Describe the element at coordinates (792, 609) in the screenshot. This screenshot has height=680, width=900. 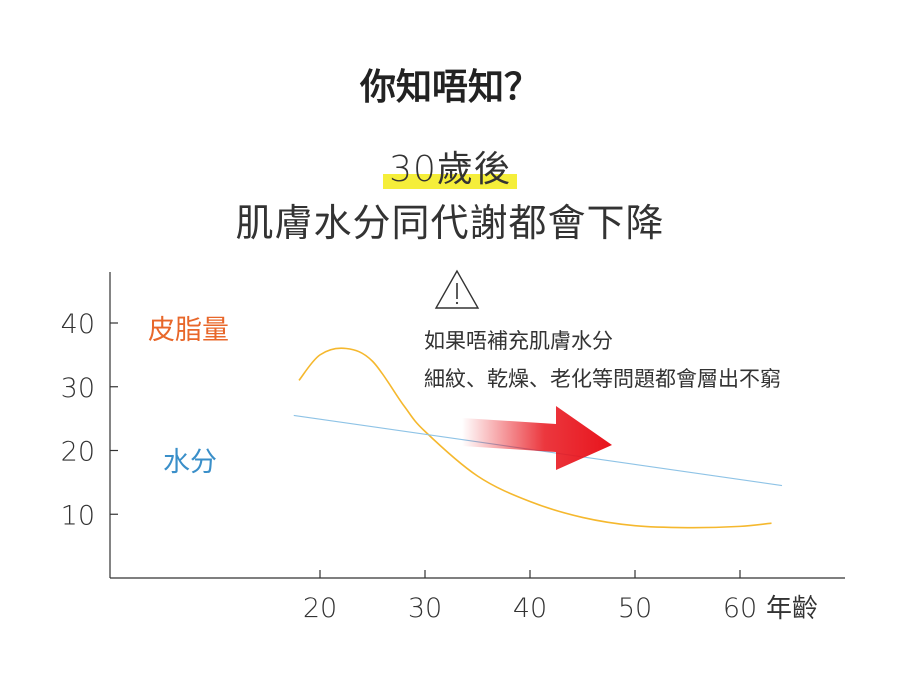
I see `x-axis-title: 年齡` at that location.